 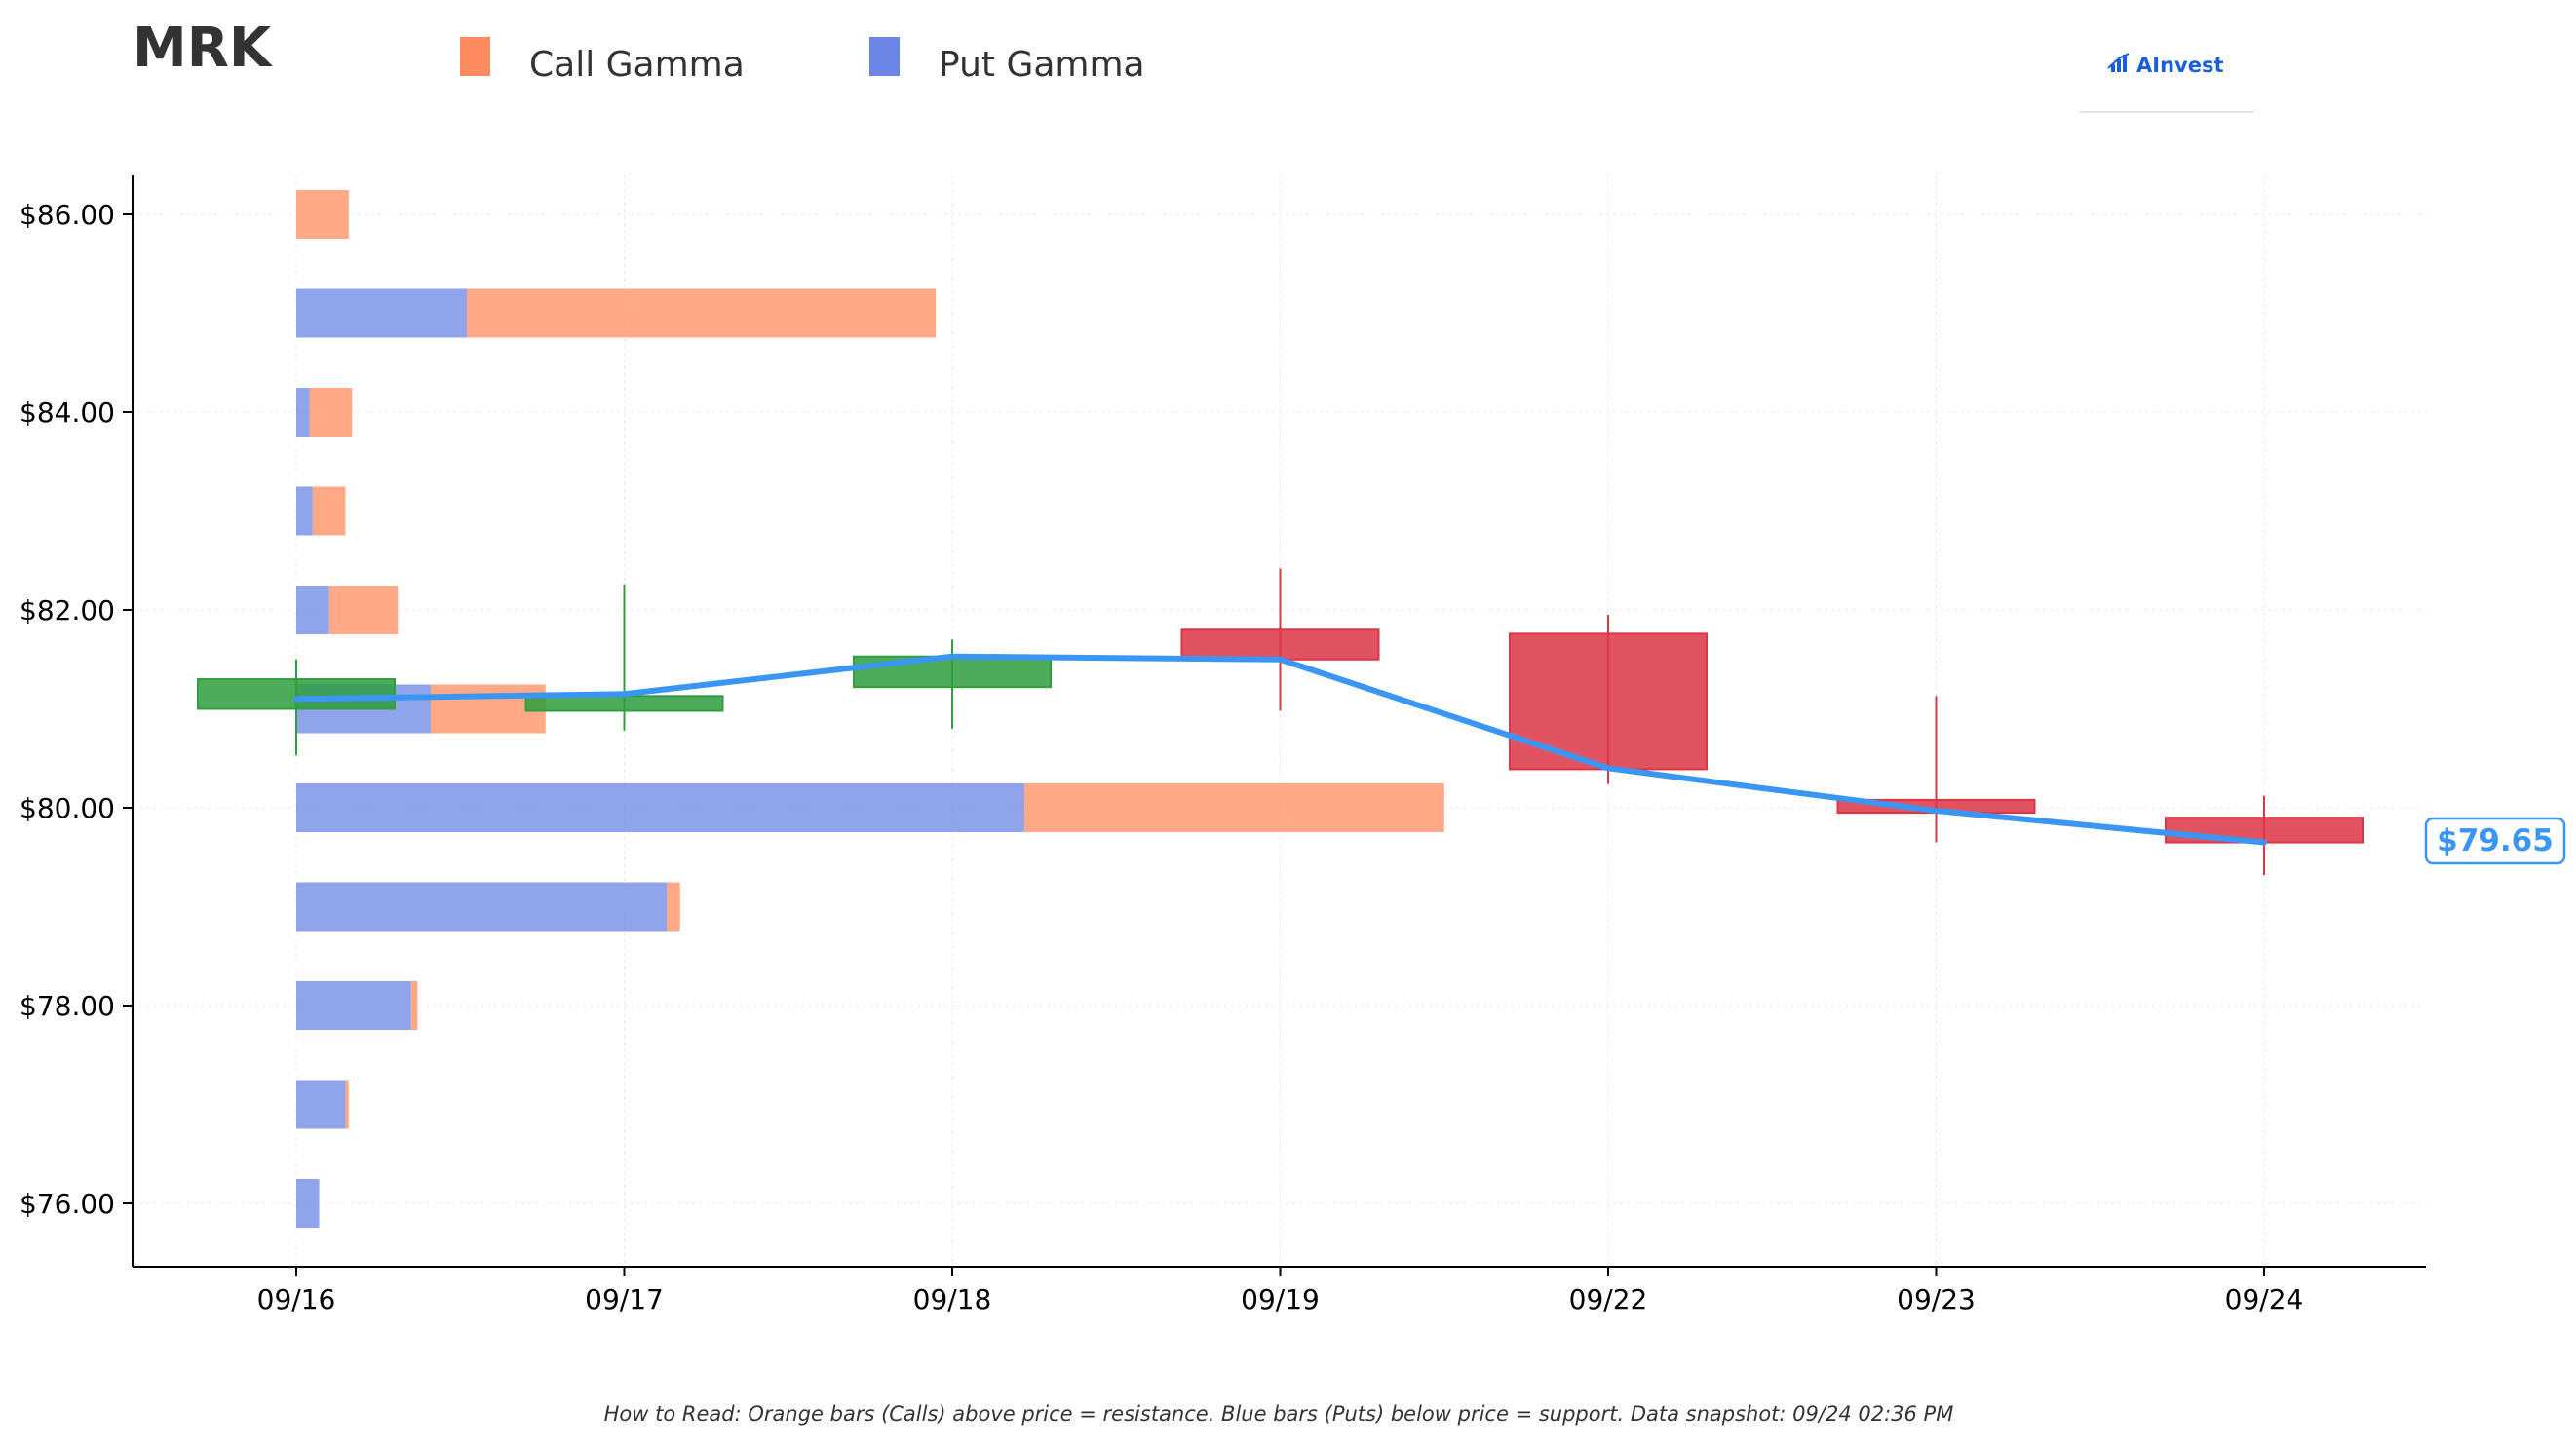 What do you see at coordinates (67, 610) in the screenshot?
I see `y-tick-label: $82.00` at bounding box center [67, 610].